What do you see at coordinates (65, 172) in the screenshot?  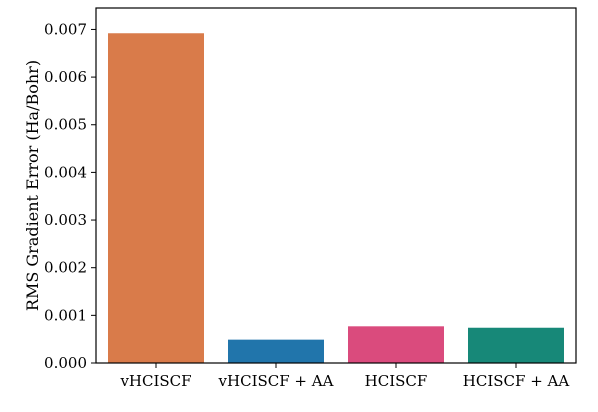 I see `y-tick-label-4: 0.004` at bounding box center [65, 172].